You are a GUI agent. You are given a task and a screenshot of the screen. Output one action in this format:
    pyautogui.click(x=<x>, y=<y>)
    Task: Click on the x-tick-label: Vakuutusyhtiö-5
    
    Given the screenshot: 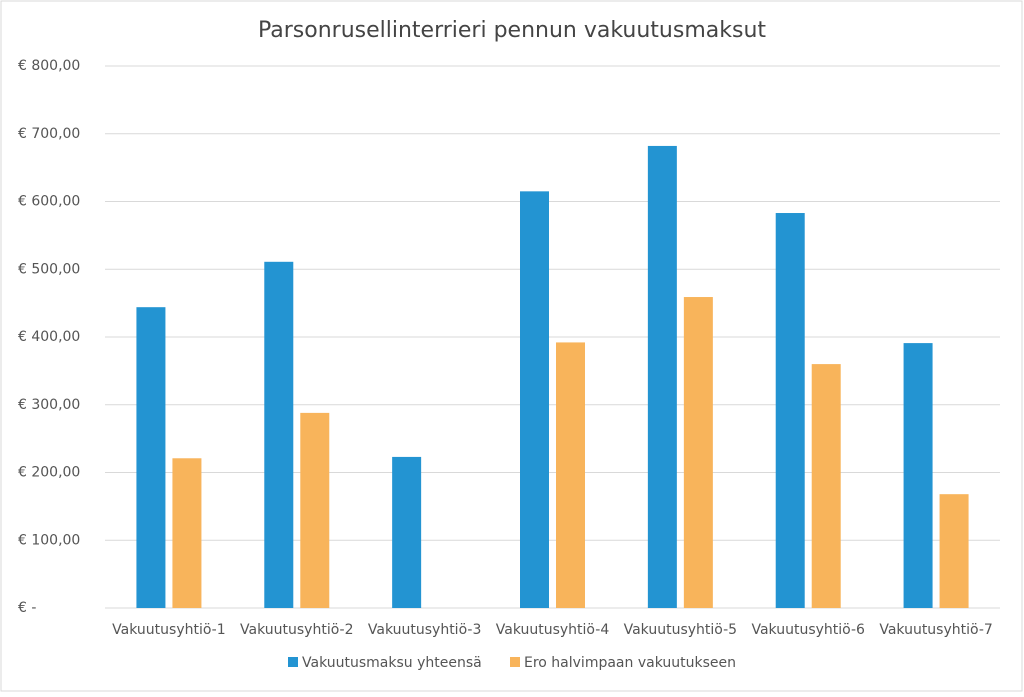 What is the action you would take?
    pyautogui.click(x=680, y=630)
    